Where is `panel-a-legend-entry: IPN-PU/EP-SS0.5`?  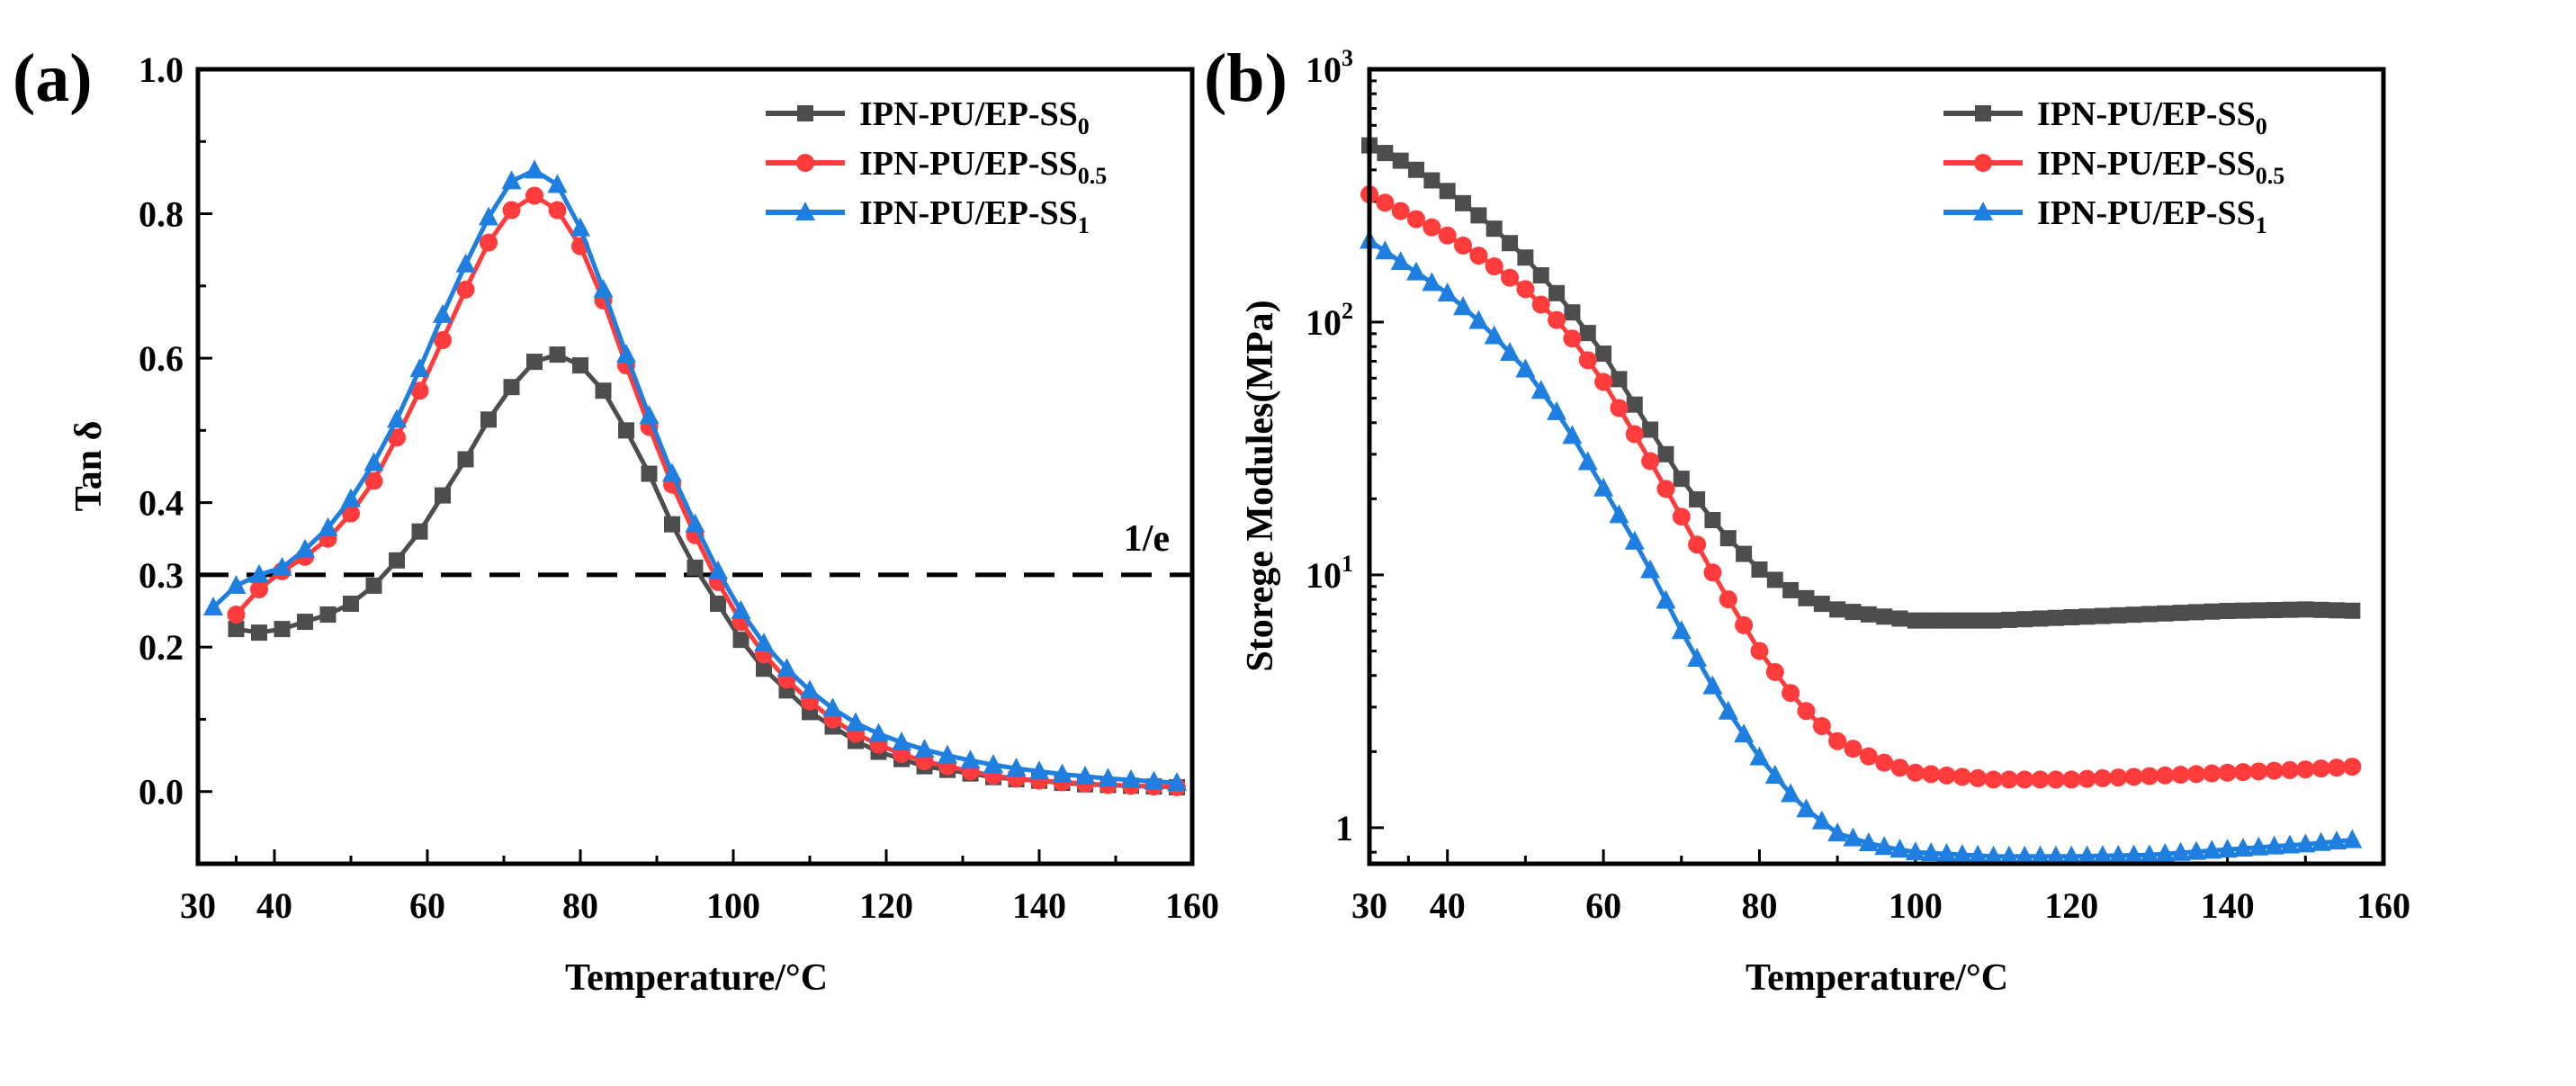 panel-a-legend-entry: IPN-PU/EP-SS0.5 is located at coordinates (937, 167).